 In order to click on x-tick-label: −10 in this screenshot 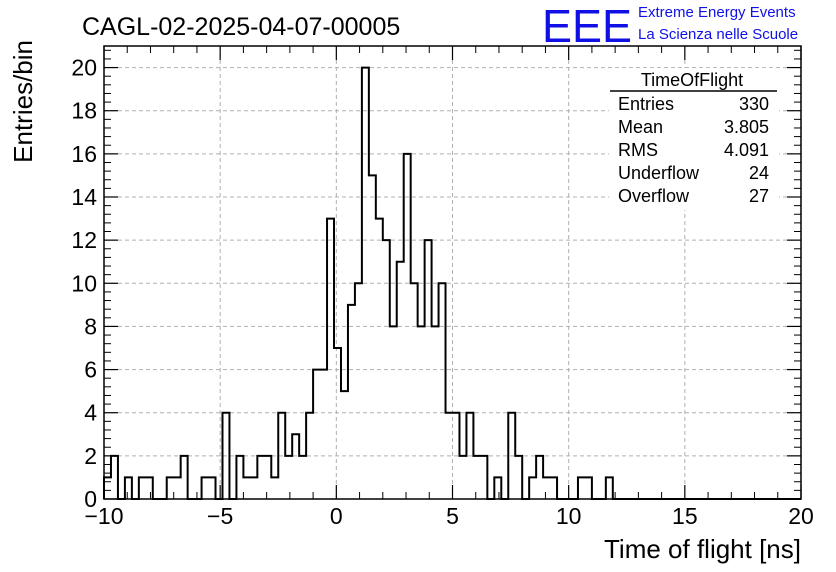, I will do `click(103, 516)`.